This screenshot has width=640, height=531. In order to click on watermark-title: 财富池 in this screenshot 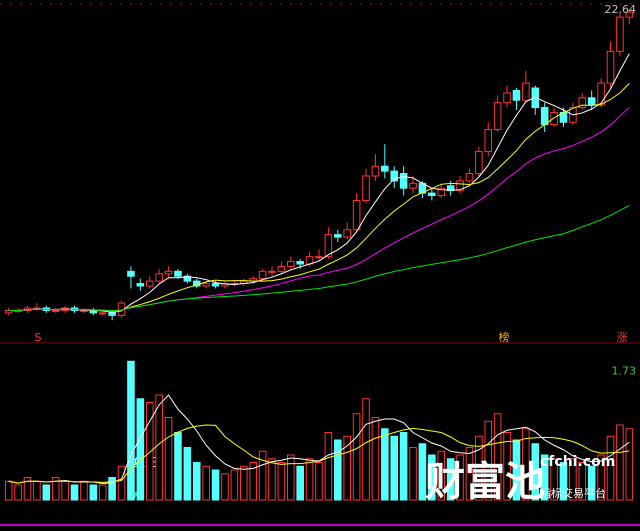, I will do `click(485, 482)`.